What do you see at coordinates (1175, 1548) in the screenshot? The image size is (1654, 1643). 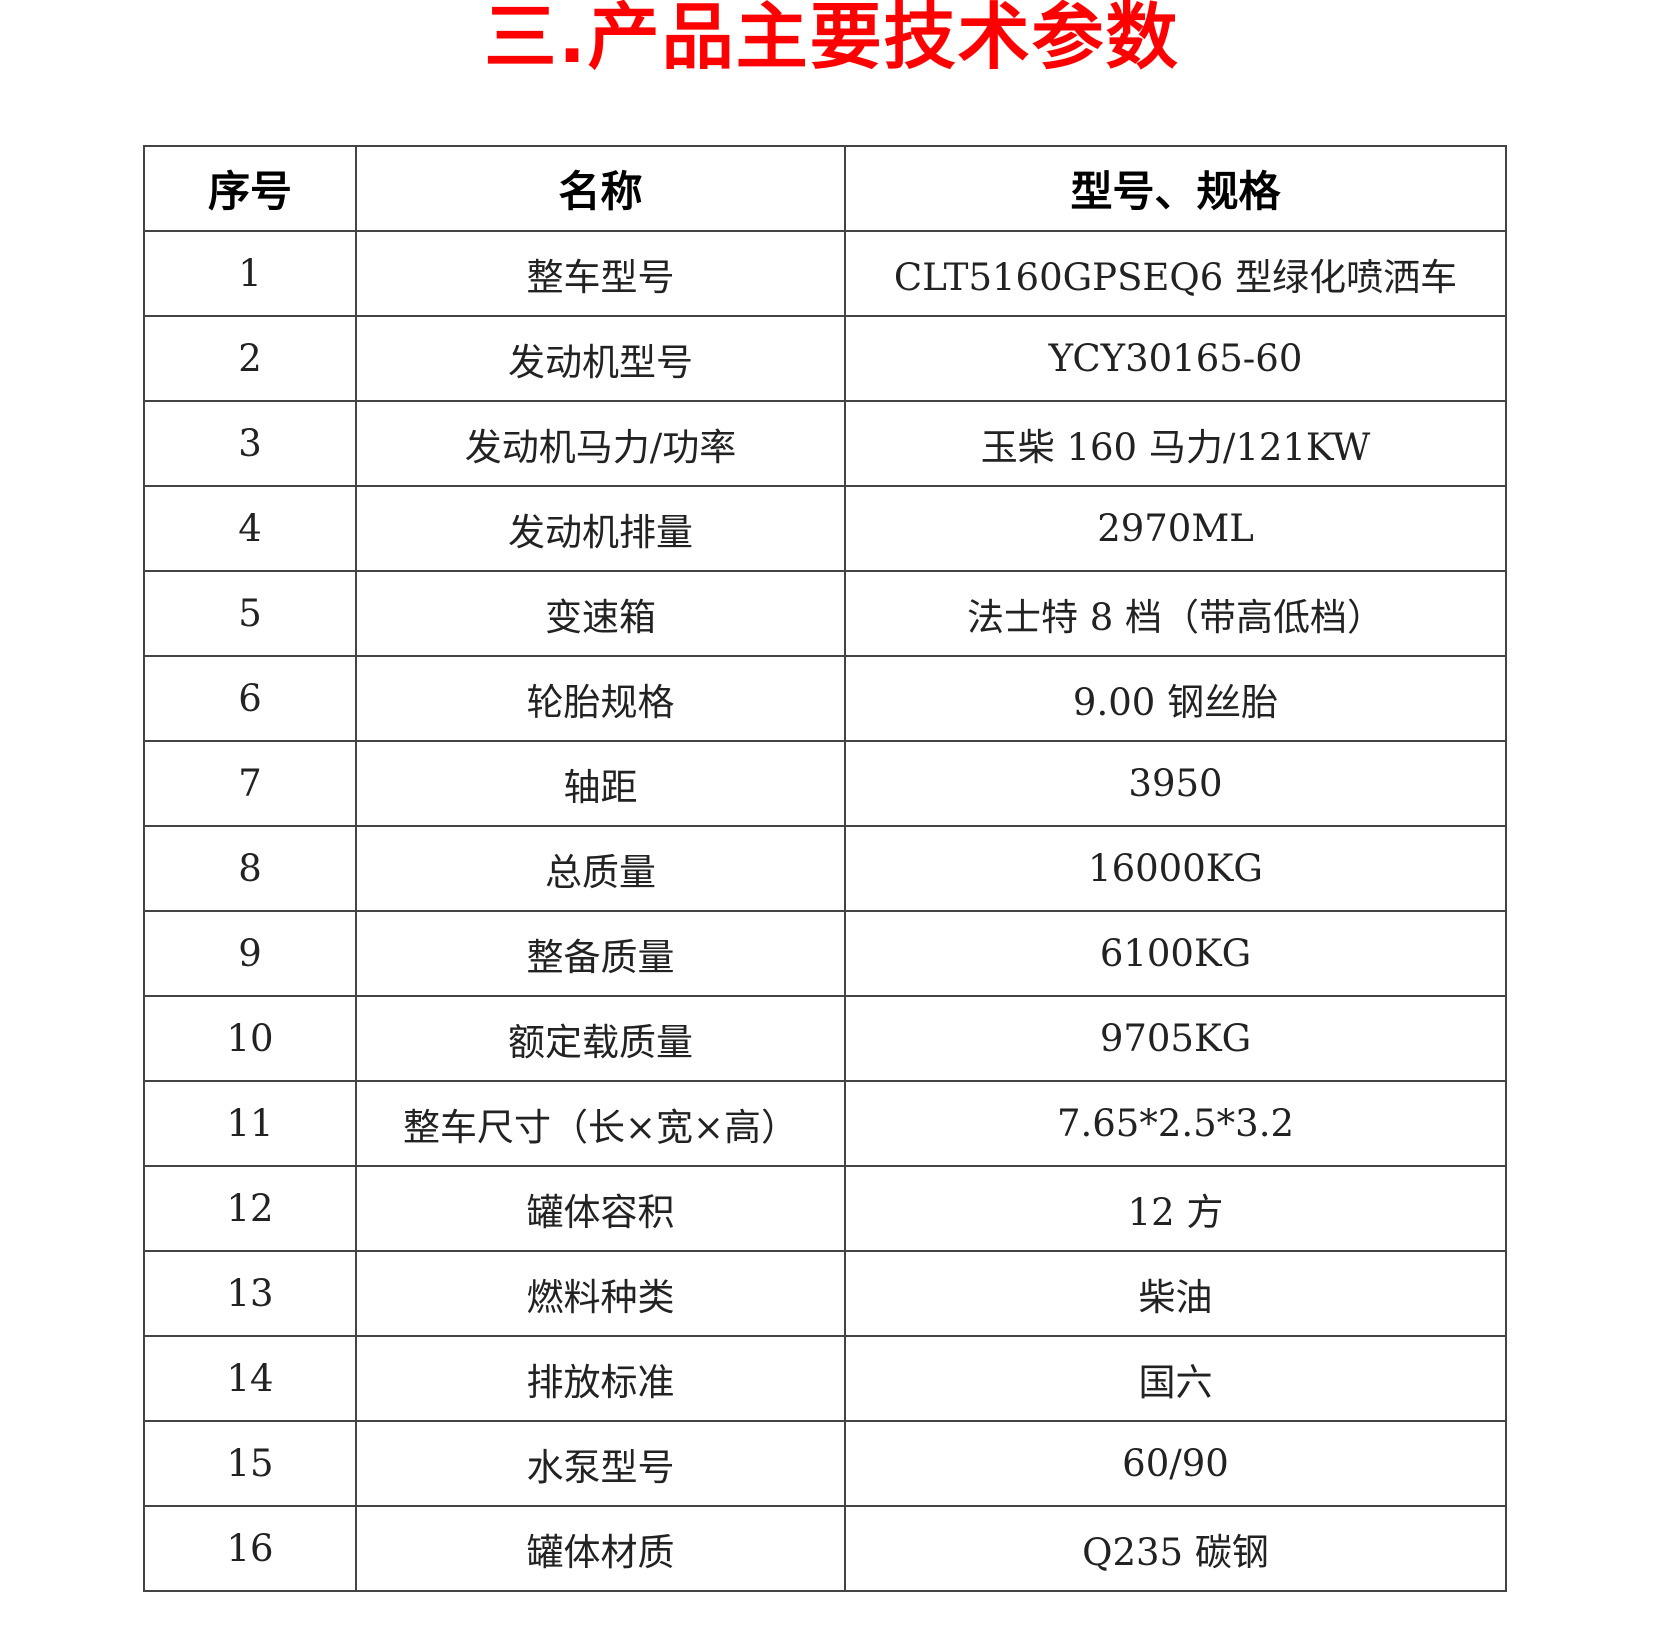 I see `cell-spec: Q235 碳钢` at bounding box center [1175, 1548].